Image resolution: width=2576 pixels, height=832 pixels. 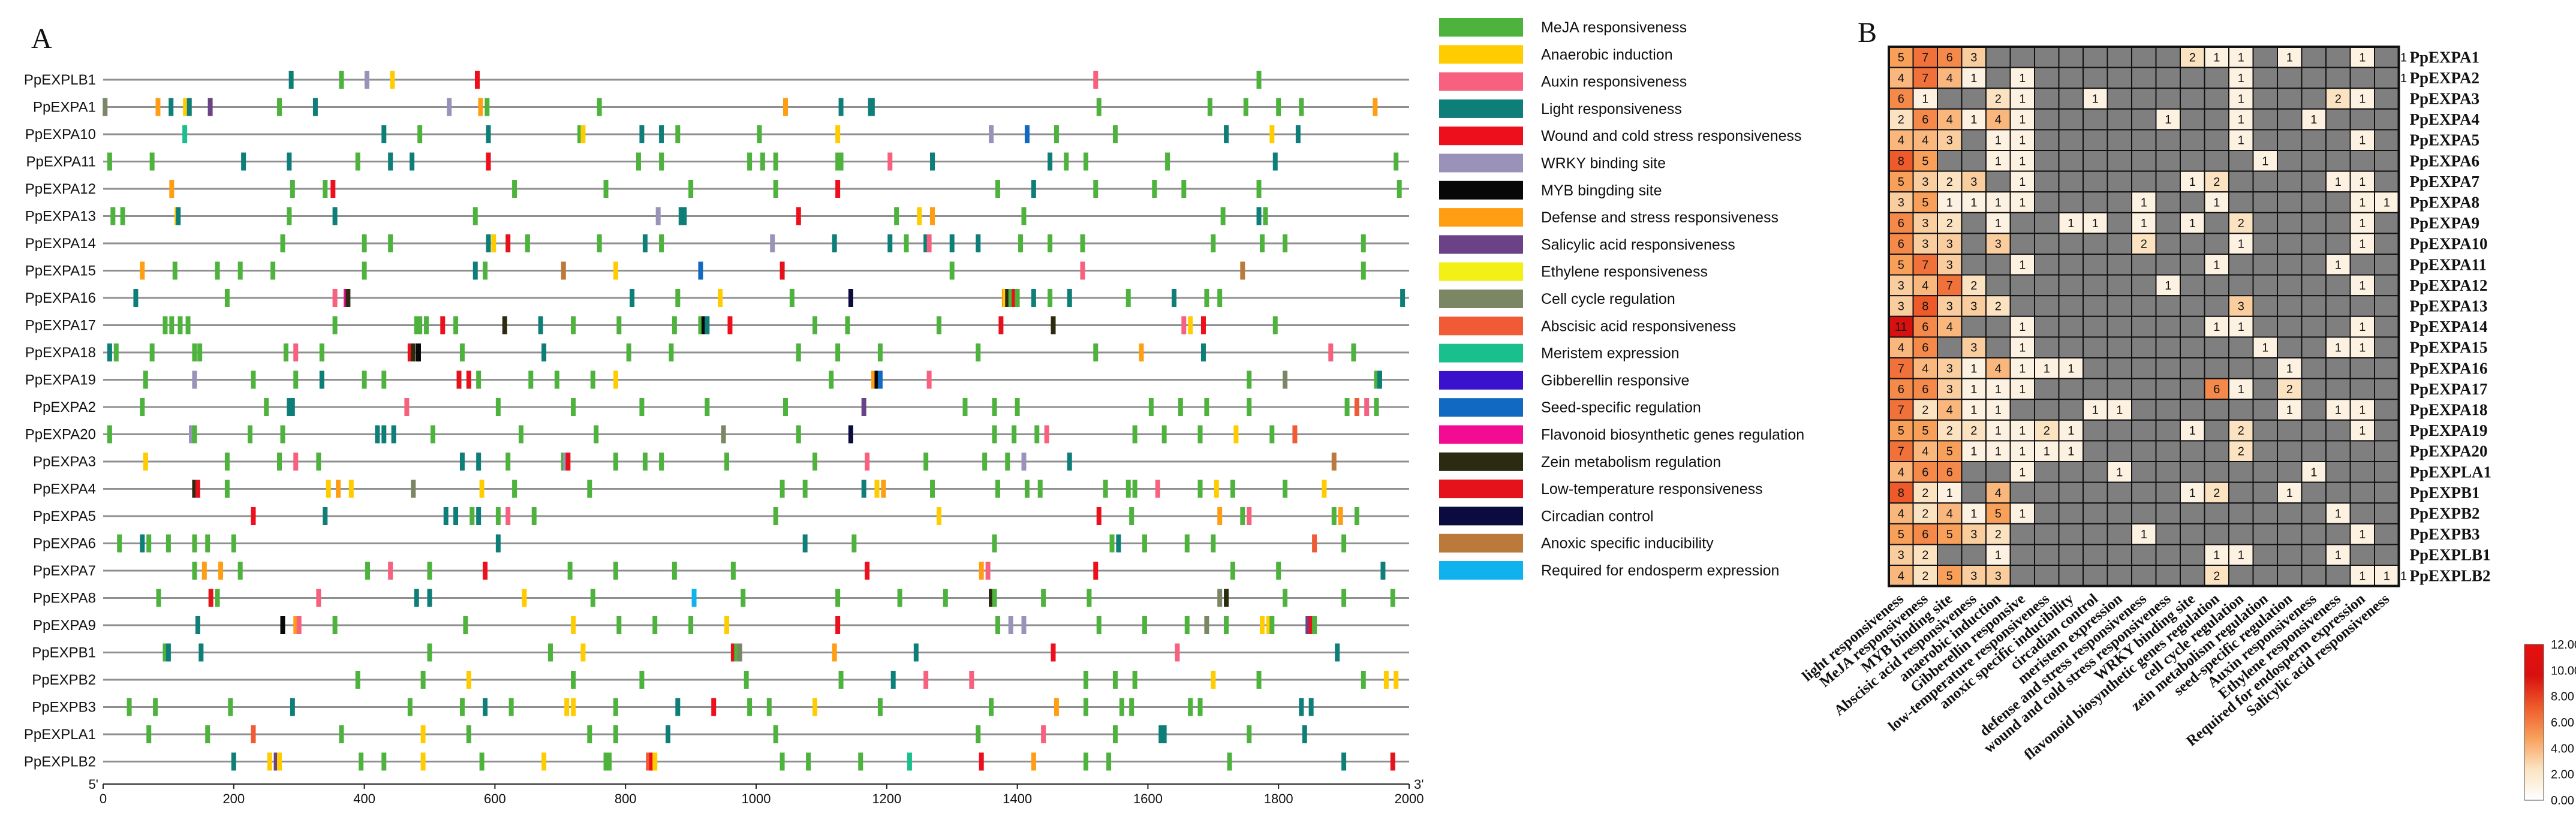 I want to click on heatmap-row-label: PpEXPA10, so click(x=2449, y=244).